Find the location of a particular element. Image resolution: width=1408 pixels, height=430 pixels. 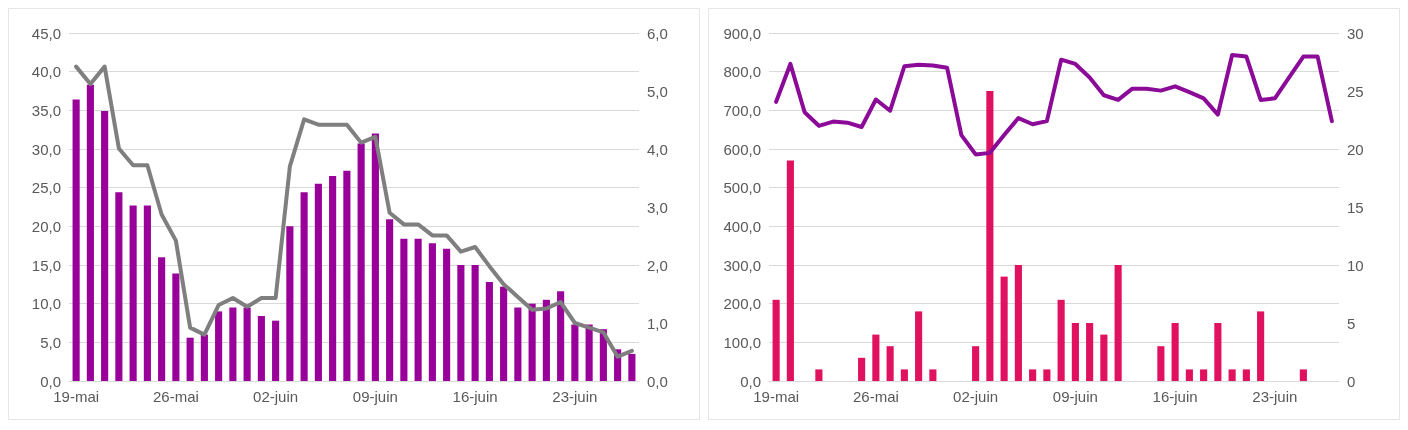

y2-tick-label: 25 is located at coordinates (1355, 91).